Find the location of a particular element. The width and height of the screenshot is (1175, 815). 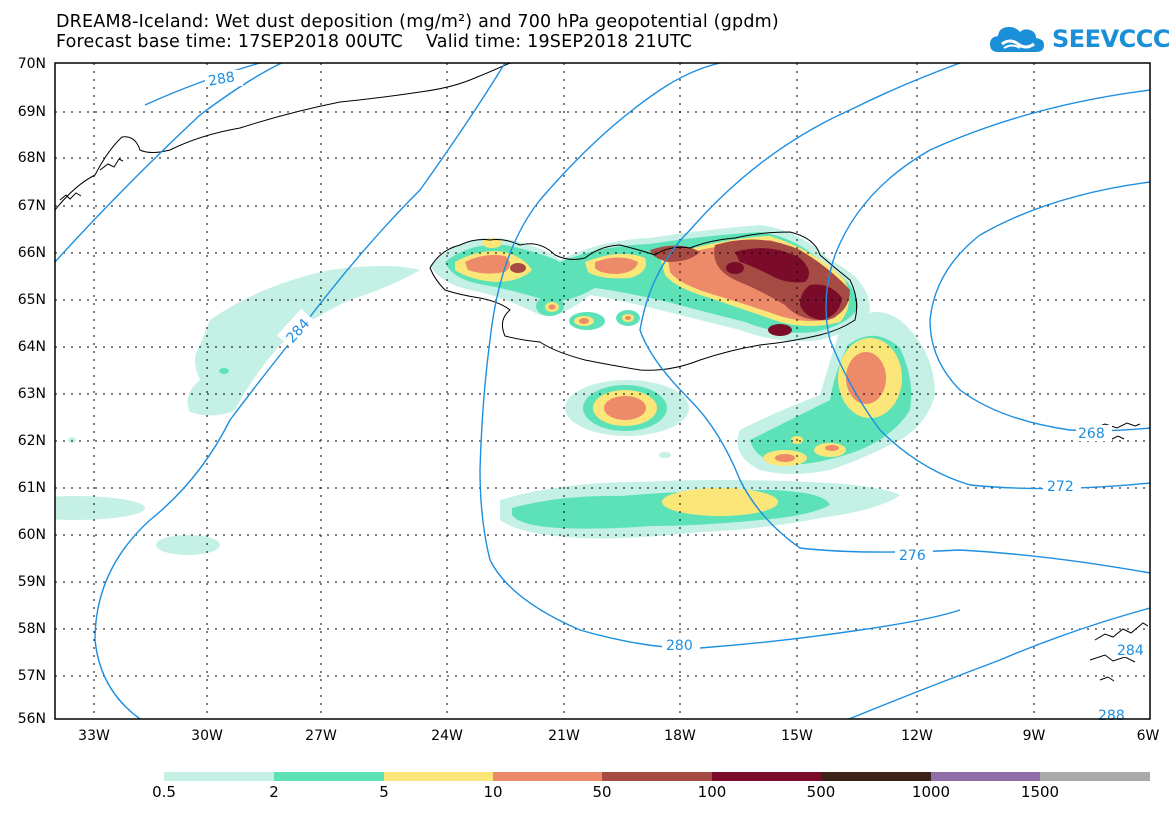

contour-label-288: 288 is located at coordinates (221, 79).